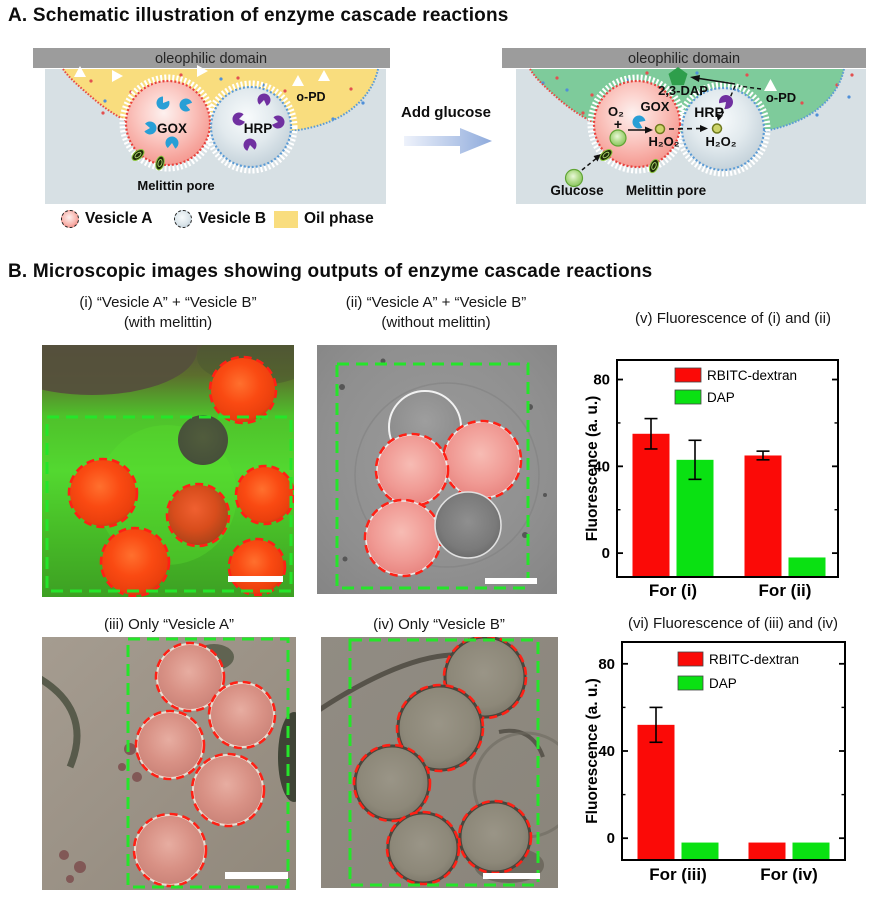 This screenshot has width=879, height=912. Describe the element at coordinates (616, 111) in the screenshot. I see `o2-label: O₂` at that location.